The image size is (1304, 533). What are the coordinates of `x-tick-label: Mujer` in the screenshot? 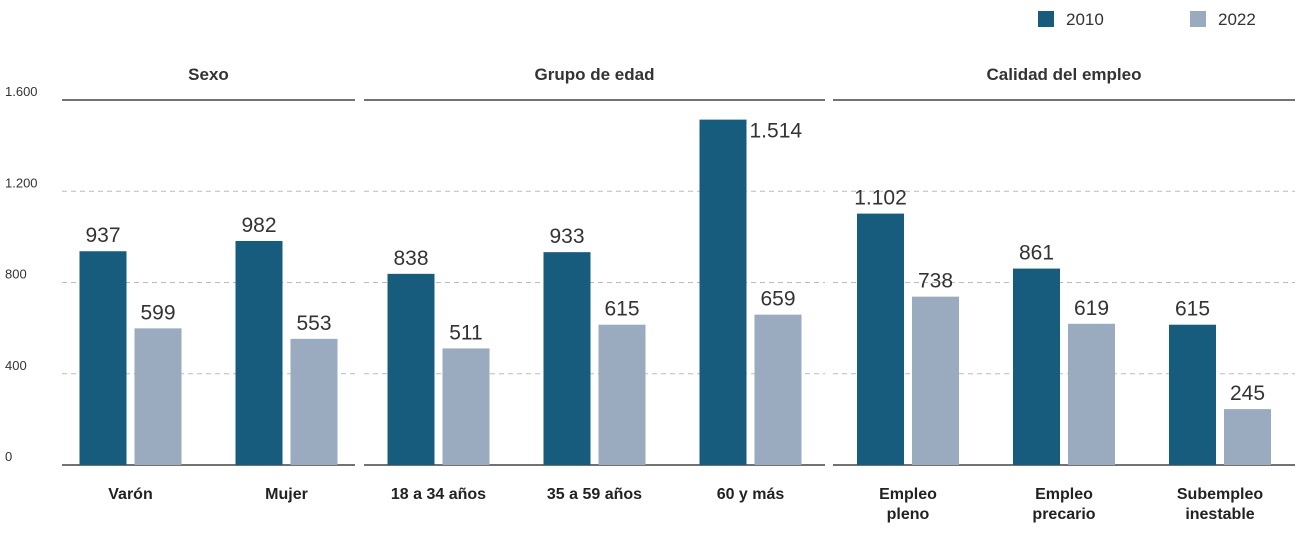 It's located at (286, 494).